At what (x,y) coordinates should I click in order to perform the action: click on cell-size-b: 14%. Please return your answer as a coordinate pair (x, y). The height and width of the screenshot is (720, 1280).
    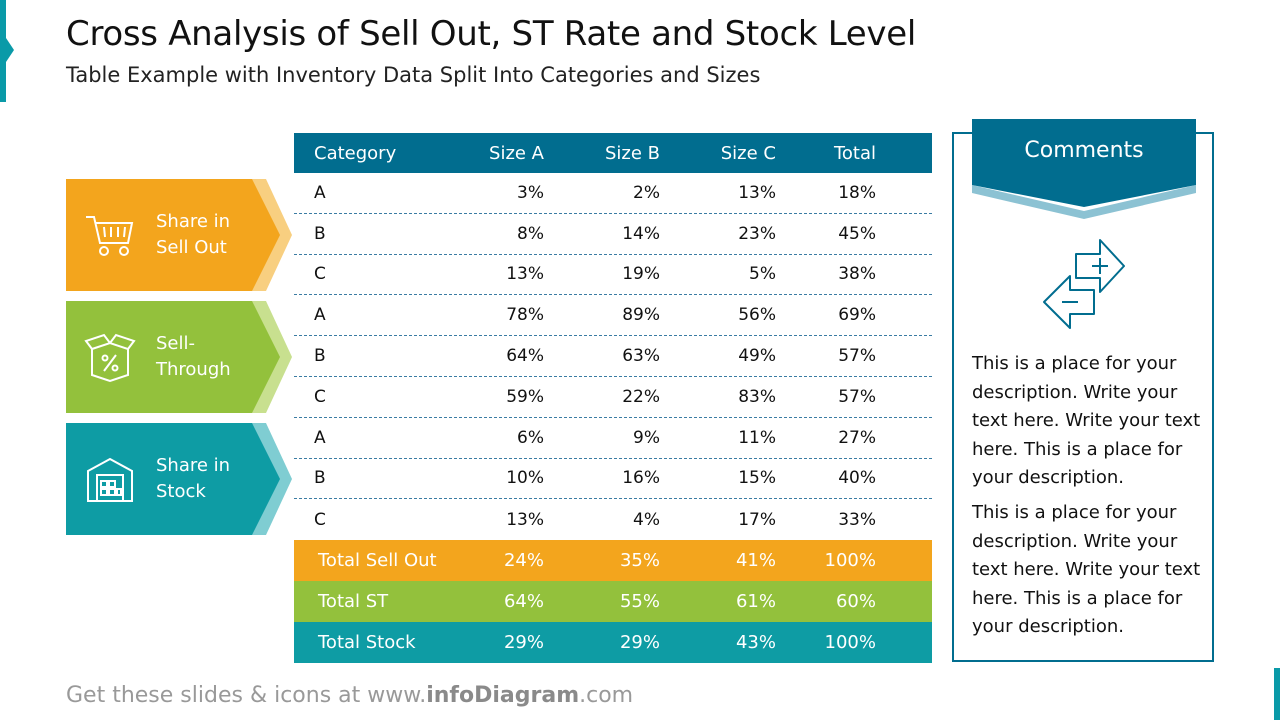
    Looking at the image, I should click on (641, 233).